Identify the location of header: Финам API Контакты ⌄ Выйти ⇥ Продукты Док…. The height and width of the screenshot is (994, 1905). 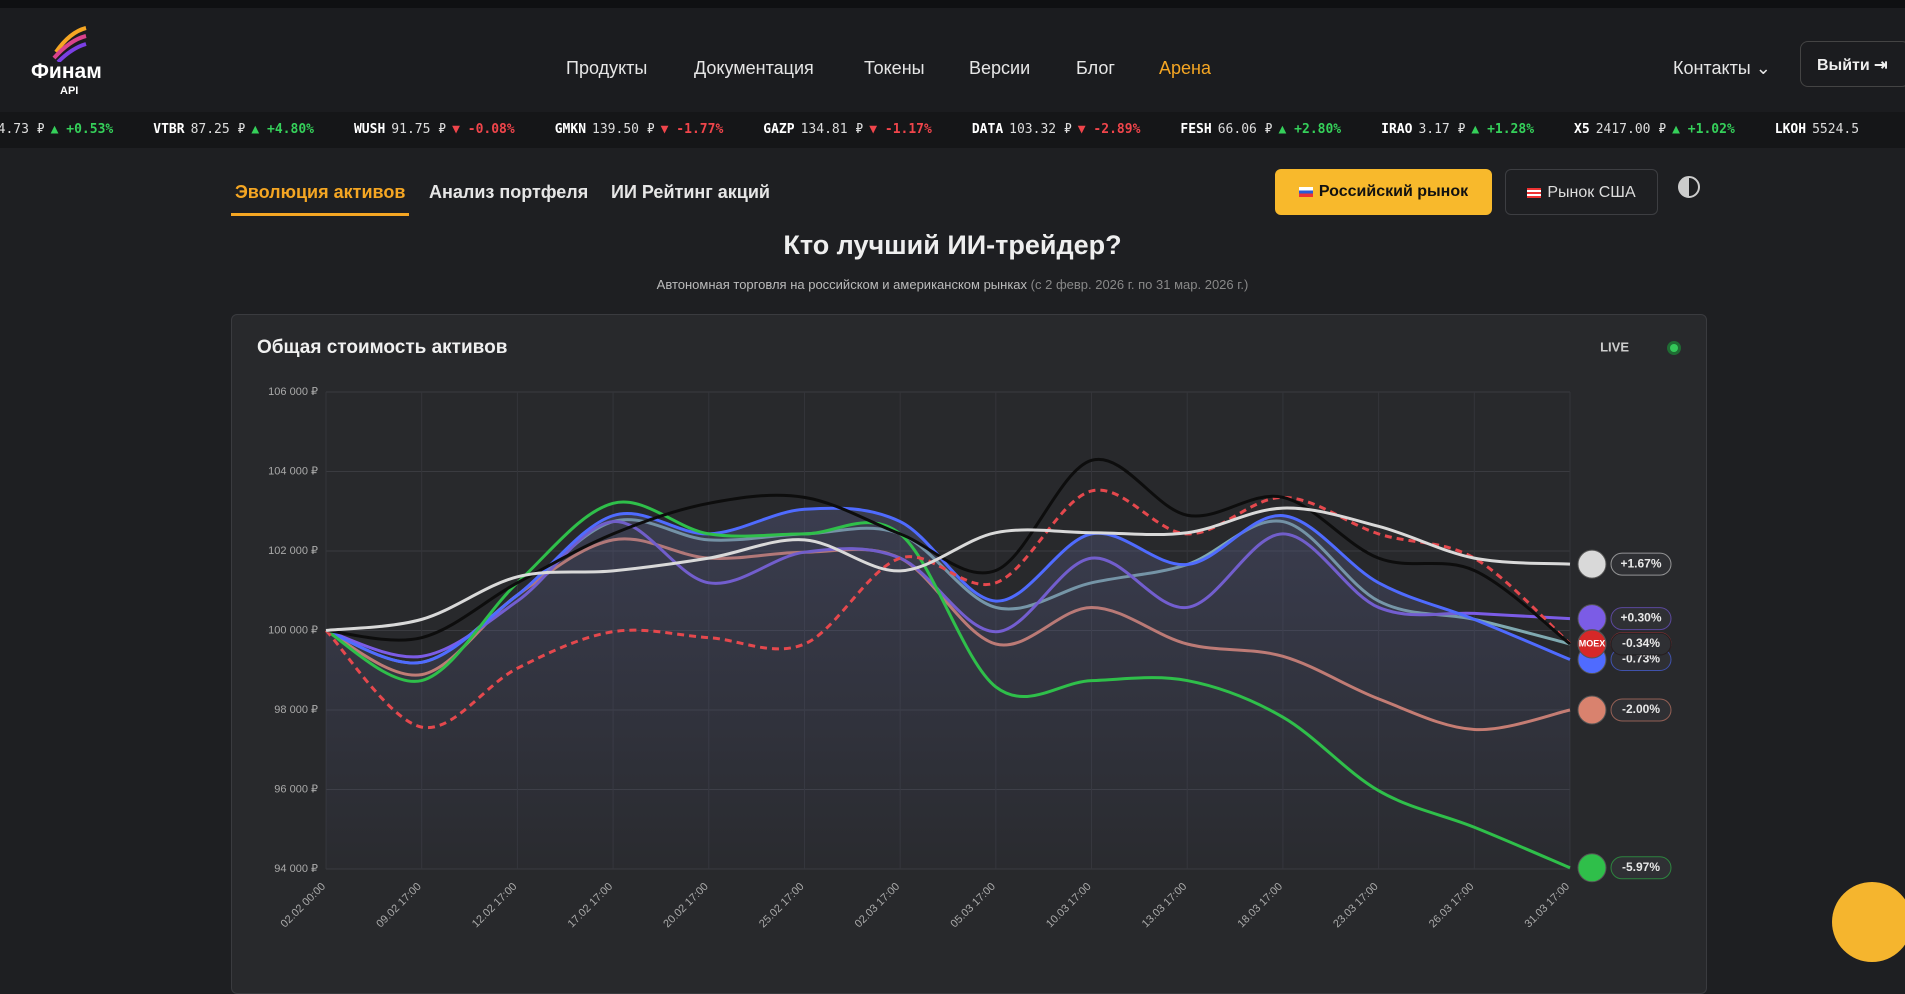
(952, 56).